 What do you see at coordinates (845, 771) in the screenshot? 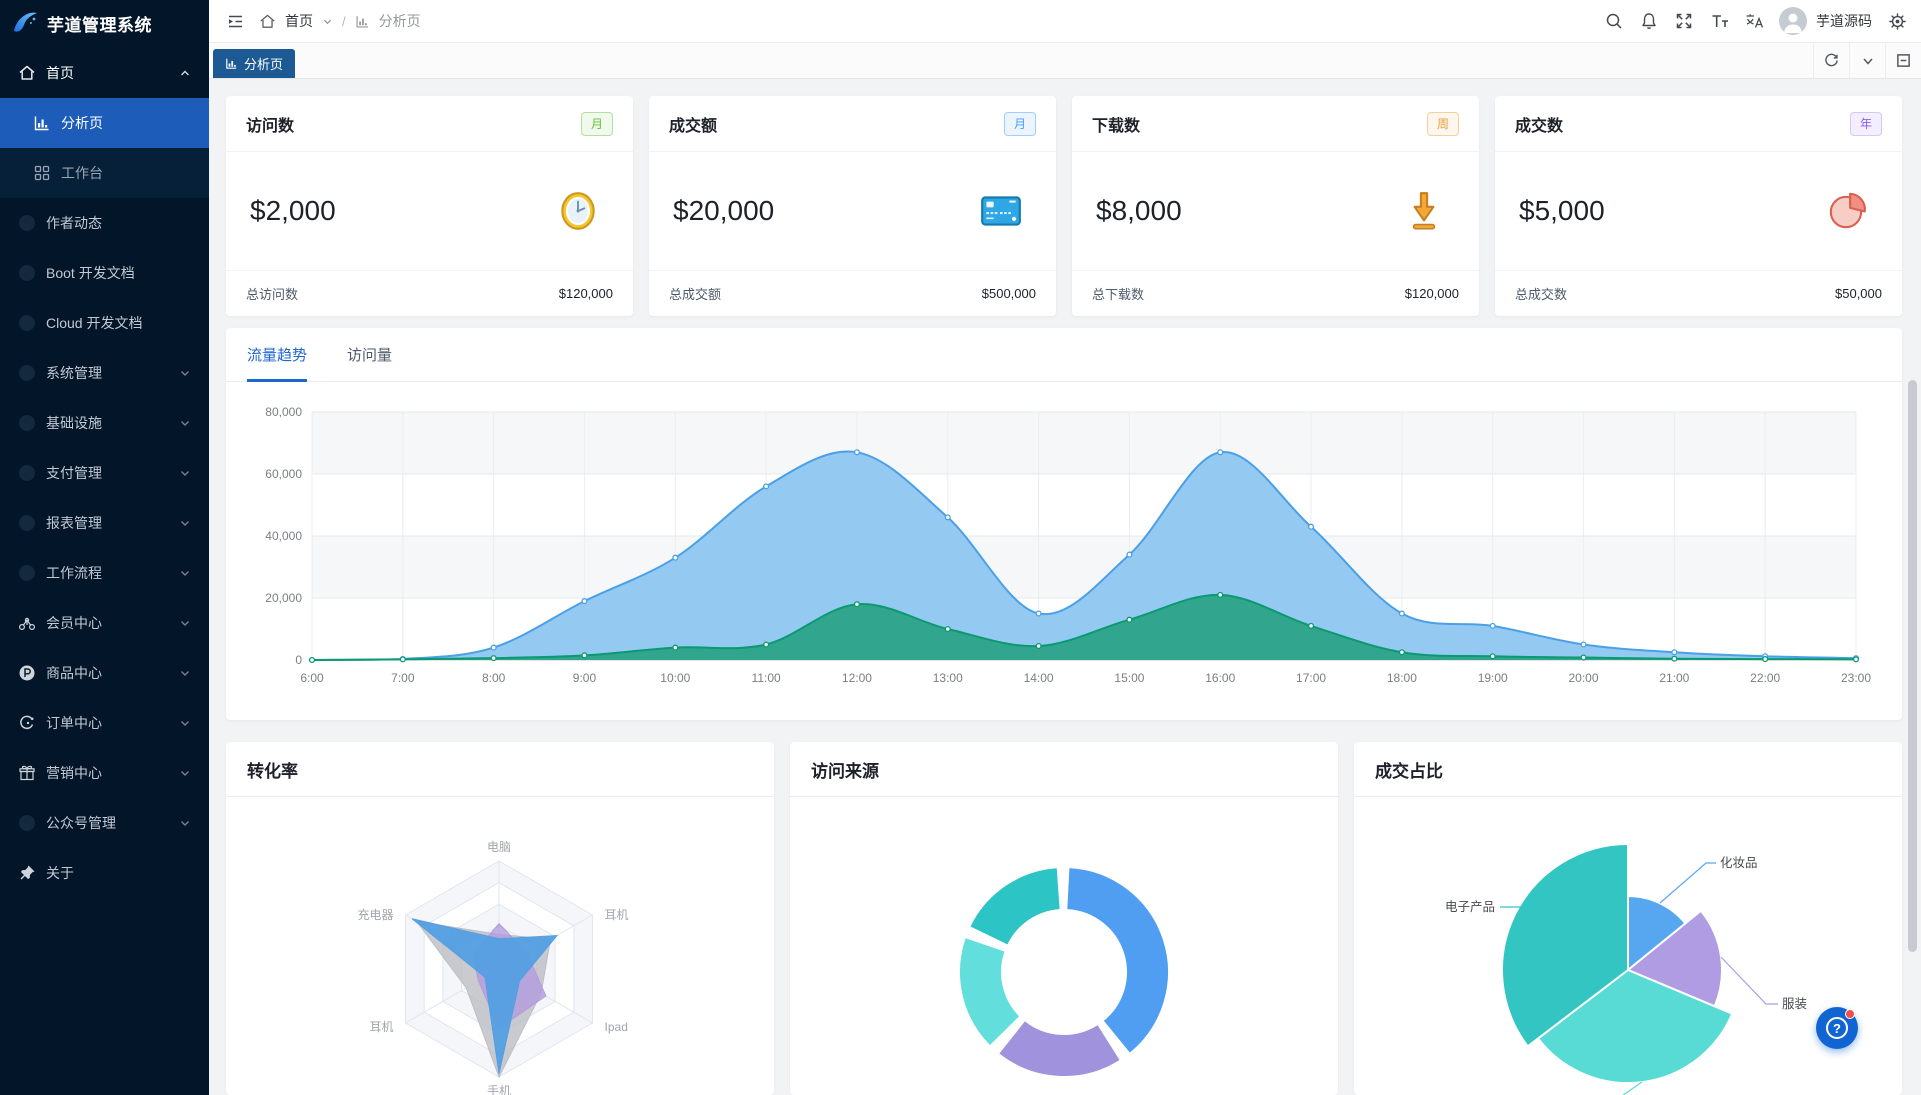
I see `card-title: 访问来源` at bounding box center [845, 771].